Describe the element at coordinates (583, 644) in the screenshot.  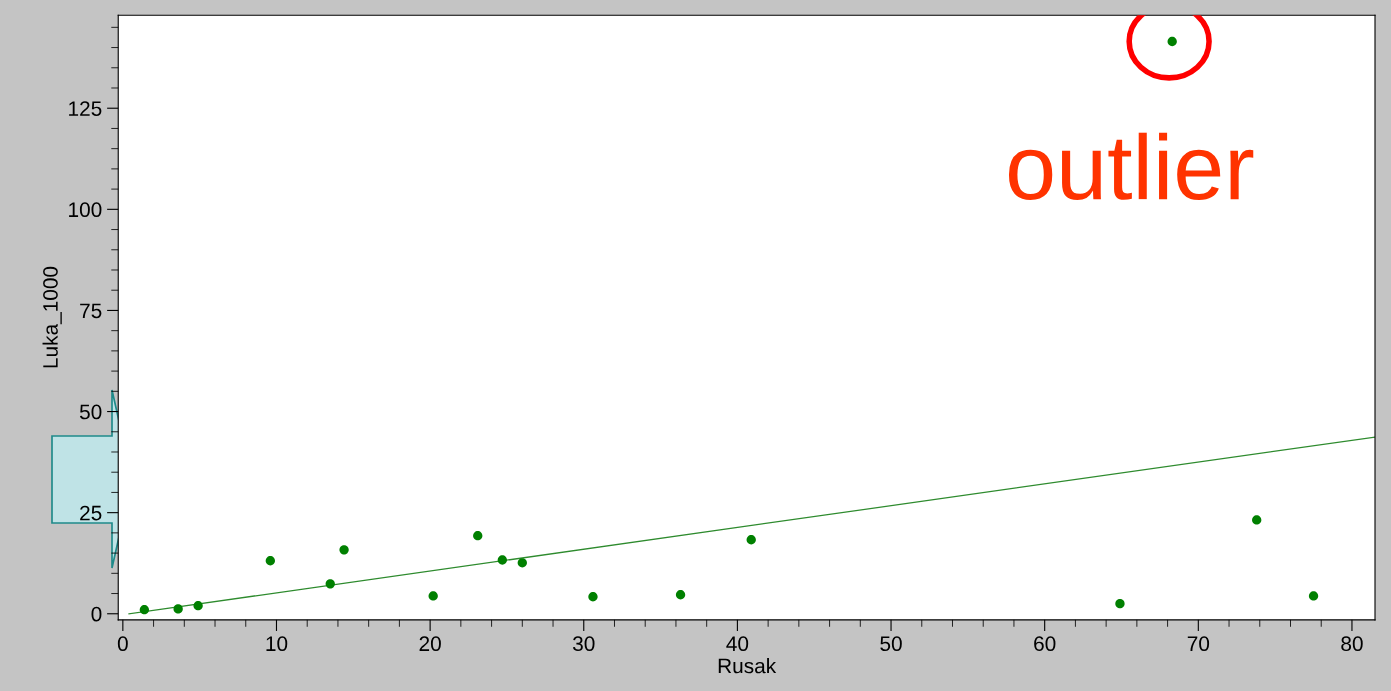
I see `x-tick-label: 30` at that location.